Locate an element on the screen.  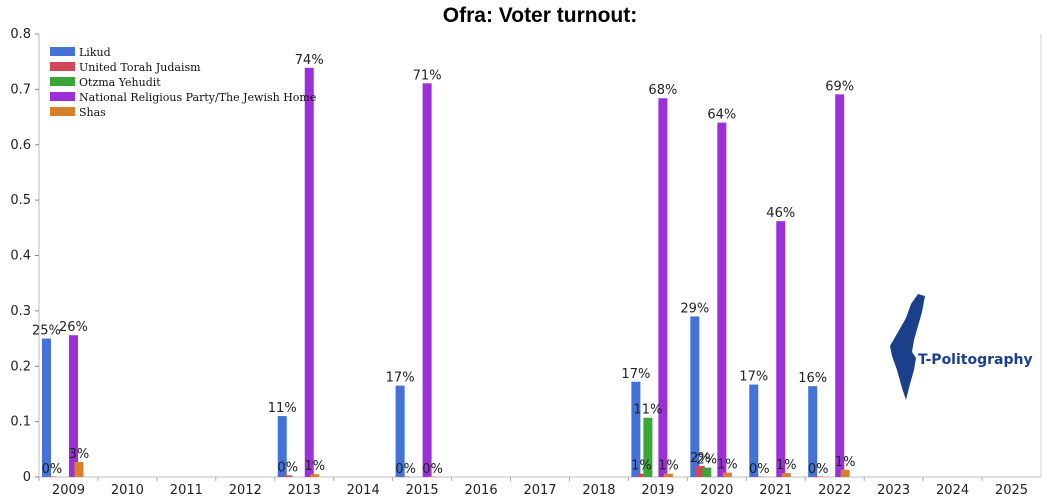
data-label: 29% is located at coordinates (694, 308).